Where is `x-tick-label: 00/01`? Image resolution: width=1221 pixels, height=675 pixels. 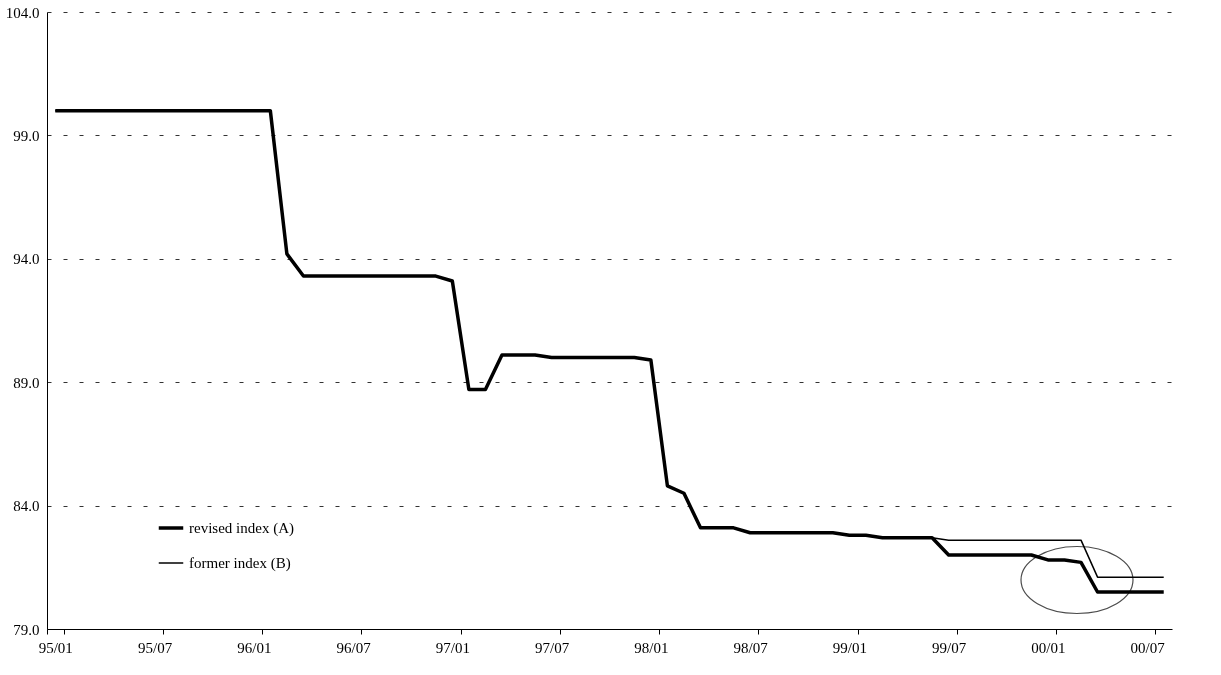 x-tick-label: 00/01 is located at coordinates (1048, 647).